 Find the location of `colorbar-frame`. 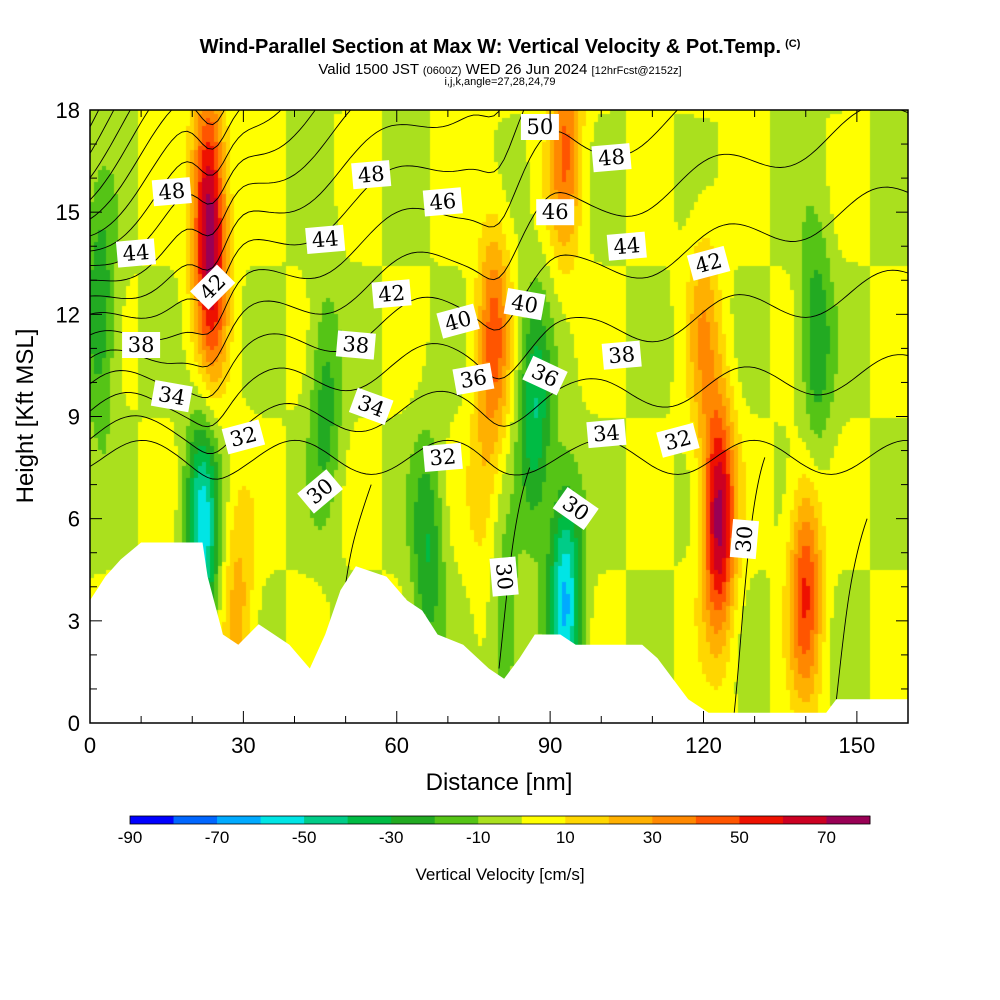

colorbar-frame is located at coordinates (500, 820).